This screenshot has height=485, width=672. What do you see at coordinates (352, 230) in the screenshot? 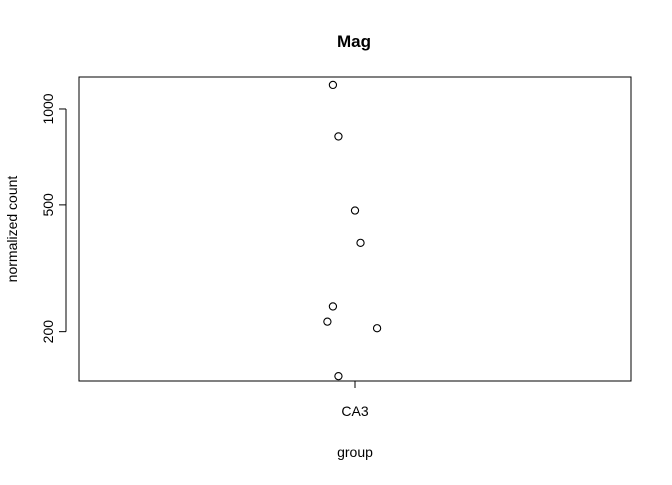
I see `data-points` at bounding box center [352, 230].